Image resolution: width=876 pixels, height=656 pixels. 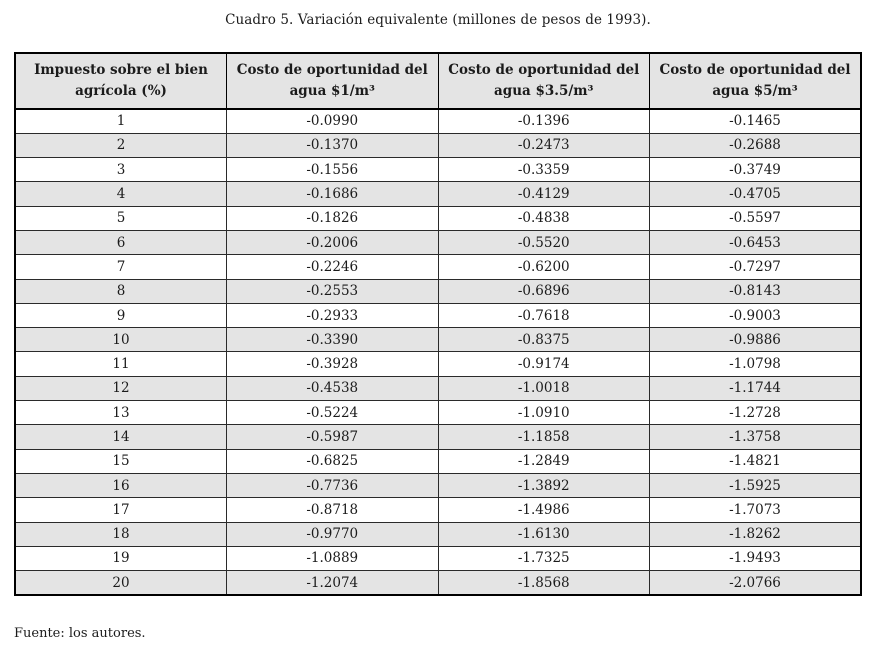 I want to click on value-cell: -0.1465, so click(x=755, y=121).